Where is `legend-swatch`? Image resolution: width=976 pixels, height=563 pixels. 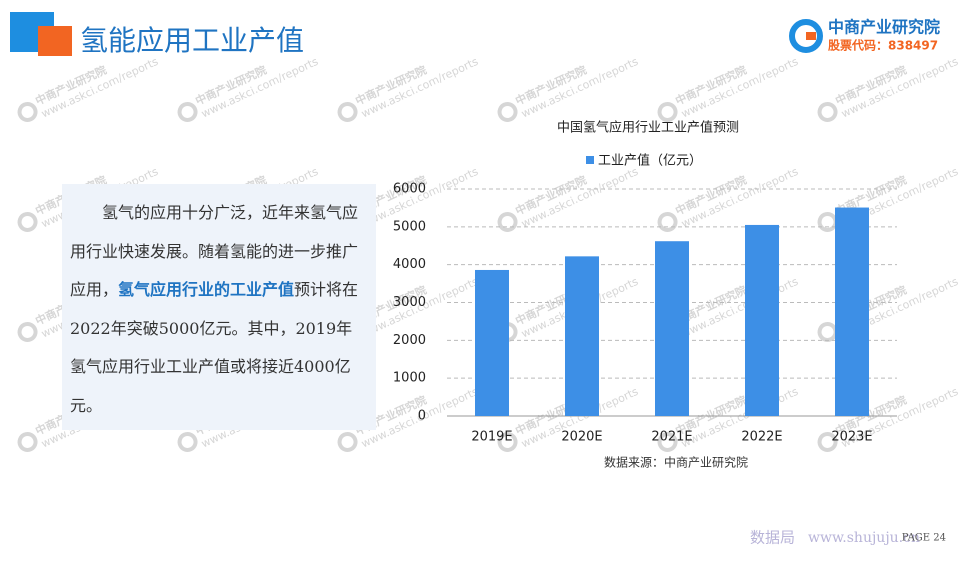 legend-swatch is located at coordinates (590, 160).